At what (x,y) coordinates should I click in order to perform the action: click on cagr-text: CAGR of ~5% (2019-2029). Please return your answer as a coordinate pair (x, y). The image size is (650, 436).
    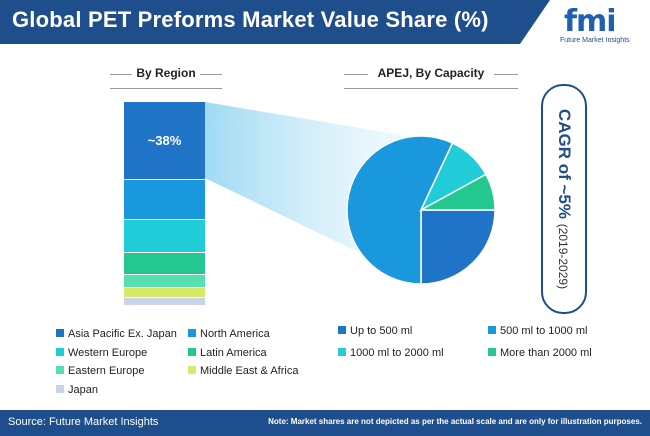
    Looking at the image, I should click on (564, 199).